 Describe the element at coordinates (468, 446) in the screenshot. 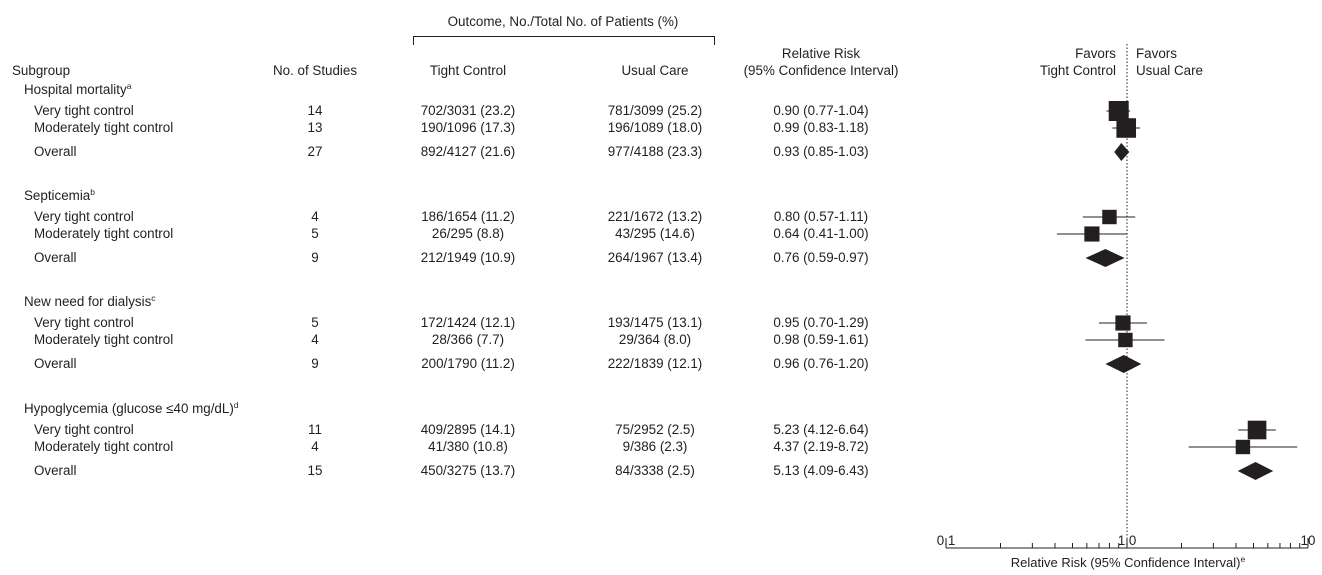

I see `tight-control-value: 41/380 (10.8)` at that location.